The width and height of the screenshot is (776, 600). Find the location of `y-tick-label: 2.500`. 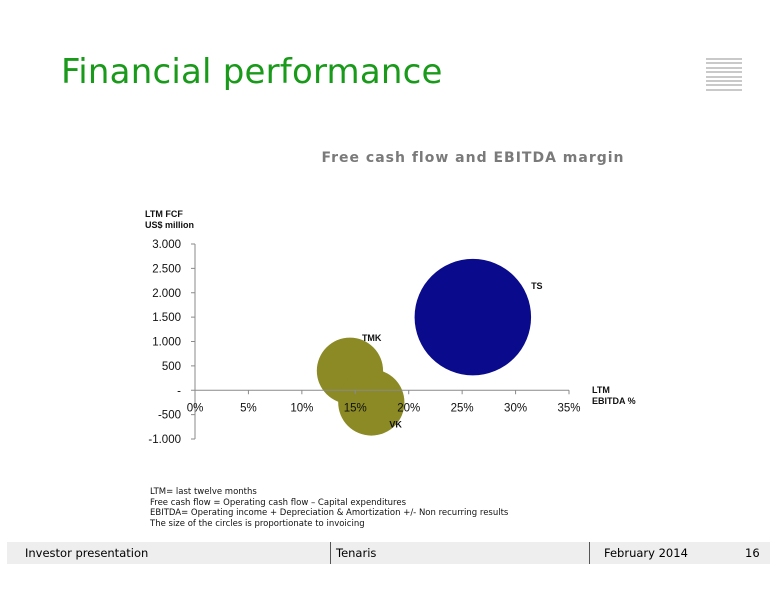

y-tick-label: 2.500 is located at coordinates (166, 269).